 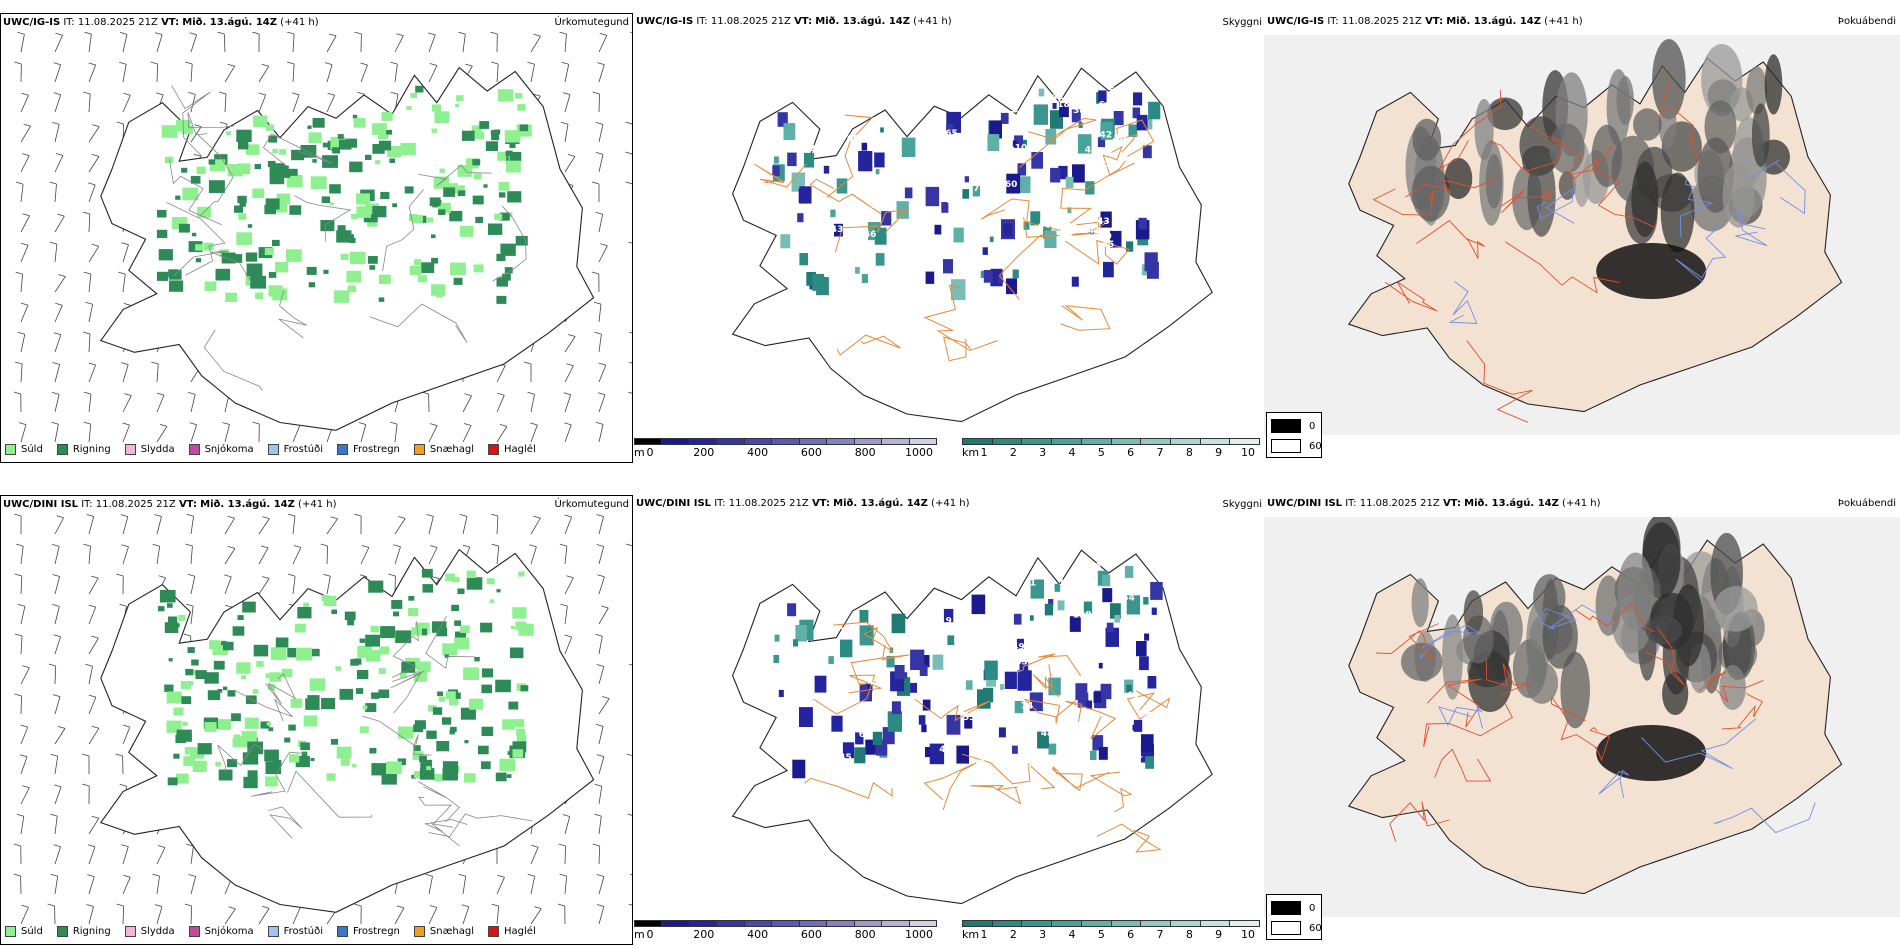 I want to click on visibility-label: 67, so click(x=886, y=275).